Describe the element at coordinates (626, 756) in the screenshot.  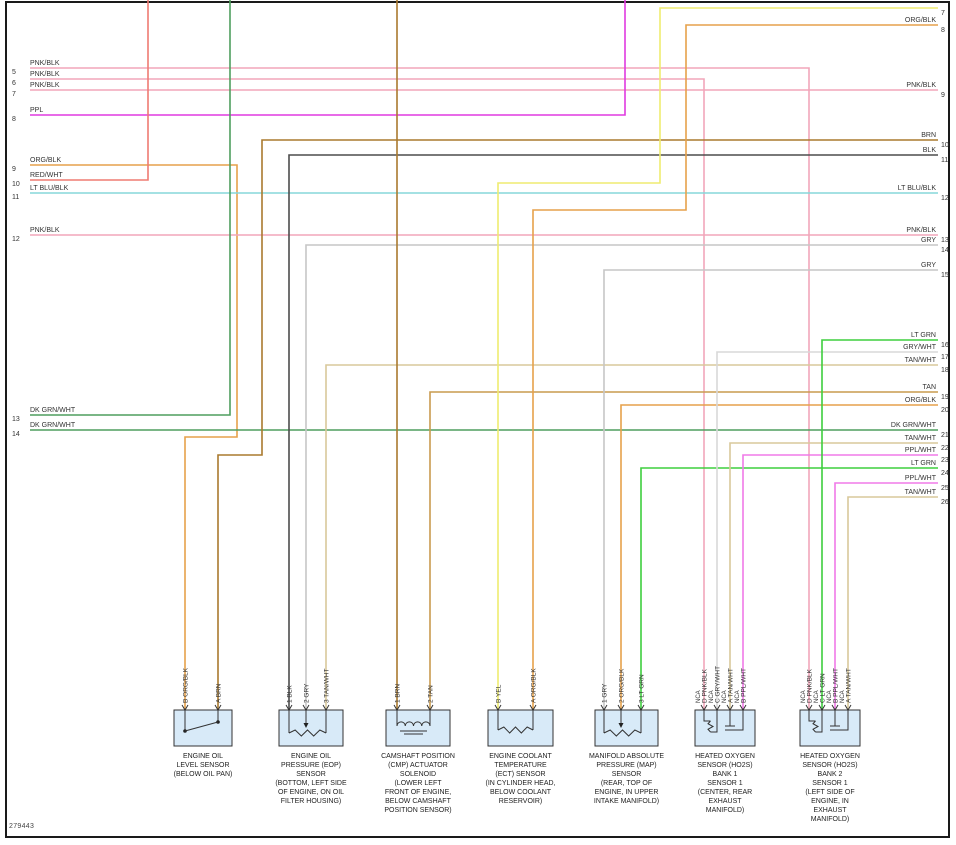
I see `component-manifold-absolute-pressure-sensor-caption-line: MANIFOLD ABSOLUTE` at that location.